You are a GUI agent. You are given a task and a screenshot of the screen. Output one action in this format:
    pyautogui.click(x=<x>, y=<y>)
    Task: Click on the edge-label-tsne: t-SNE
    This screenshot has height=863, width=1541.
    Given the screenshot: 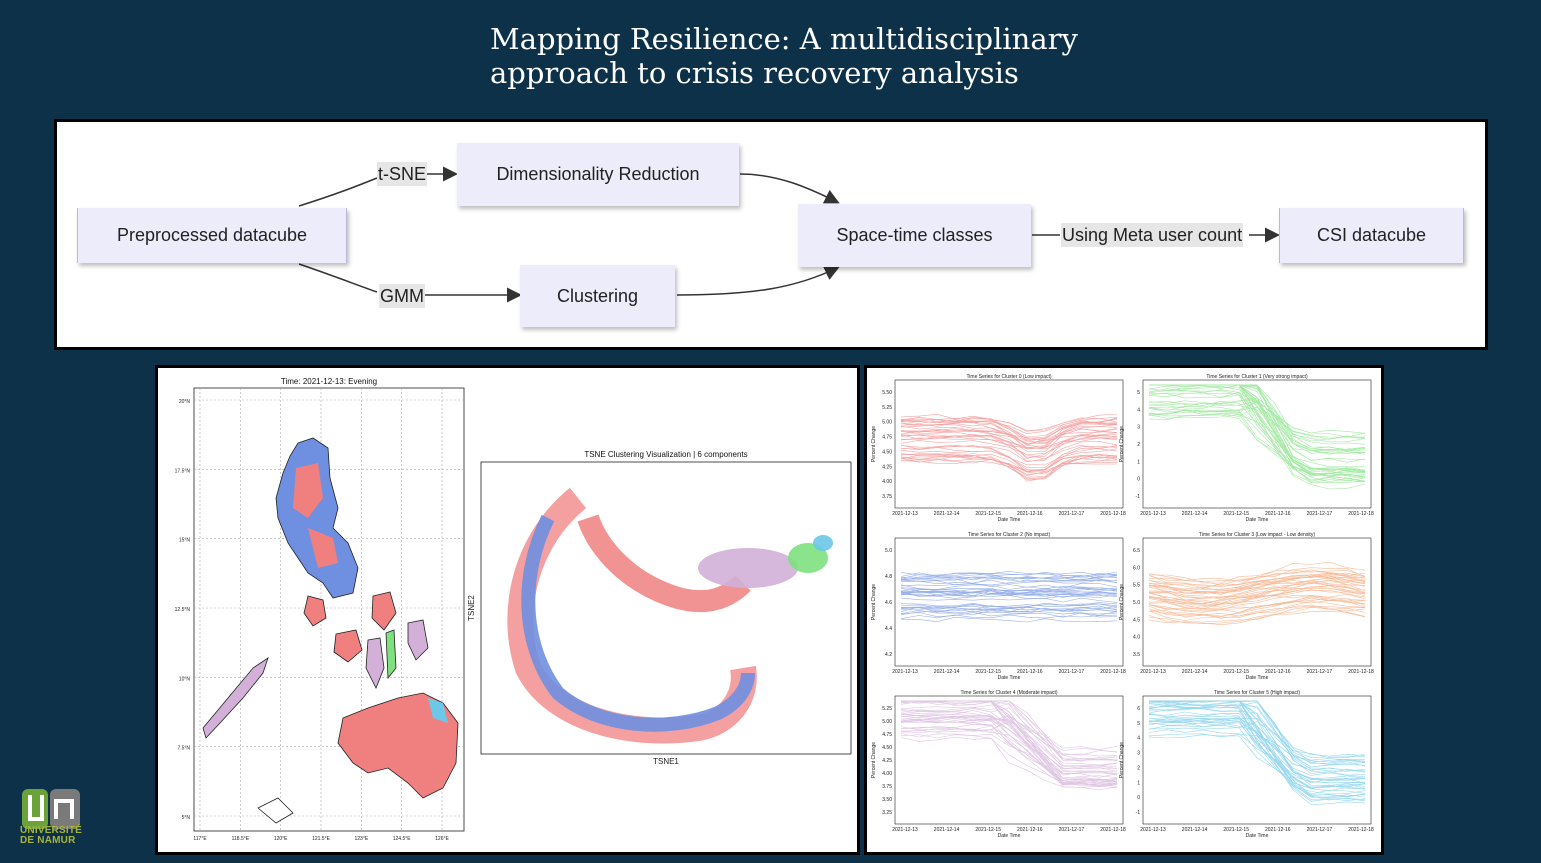 What is the action you would take?
    pyautogui.click(x=402, y=174)
    